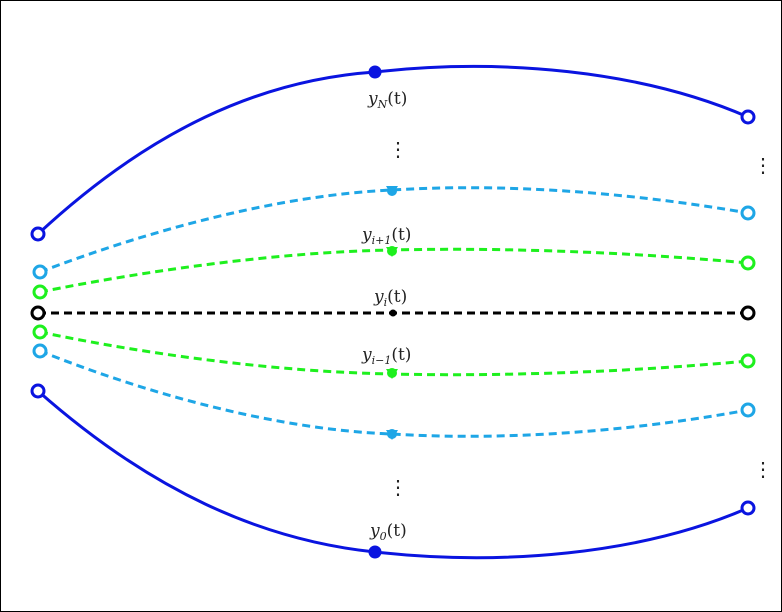 The image size is (782, 612). Describe the element at coordinates (40, 351) in the screenshot. I see `left-endpoint-lower-cyan` at that location.